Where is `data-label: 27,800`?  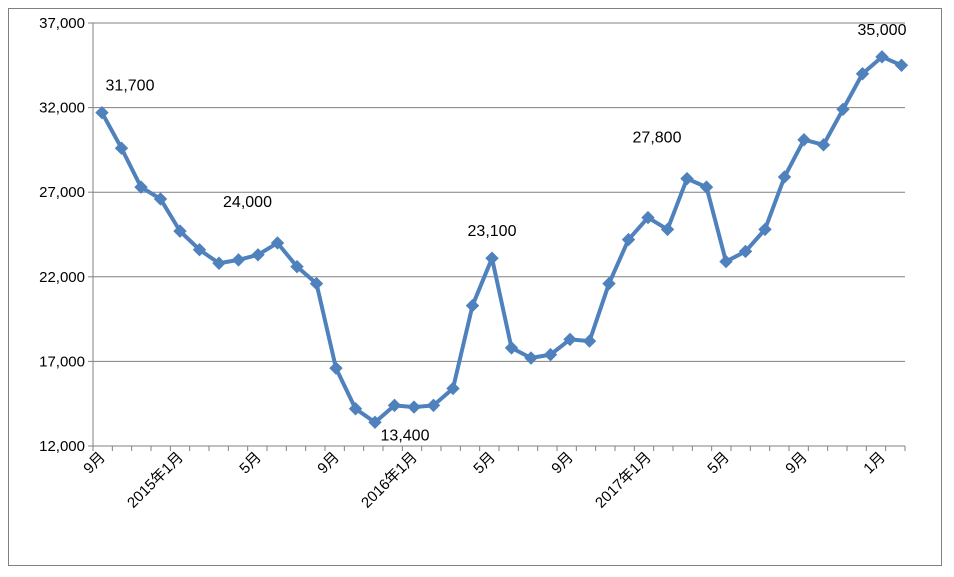 data-label: 27,800 is located at coordinates (657, 138).